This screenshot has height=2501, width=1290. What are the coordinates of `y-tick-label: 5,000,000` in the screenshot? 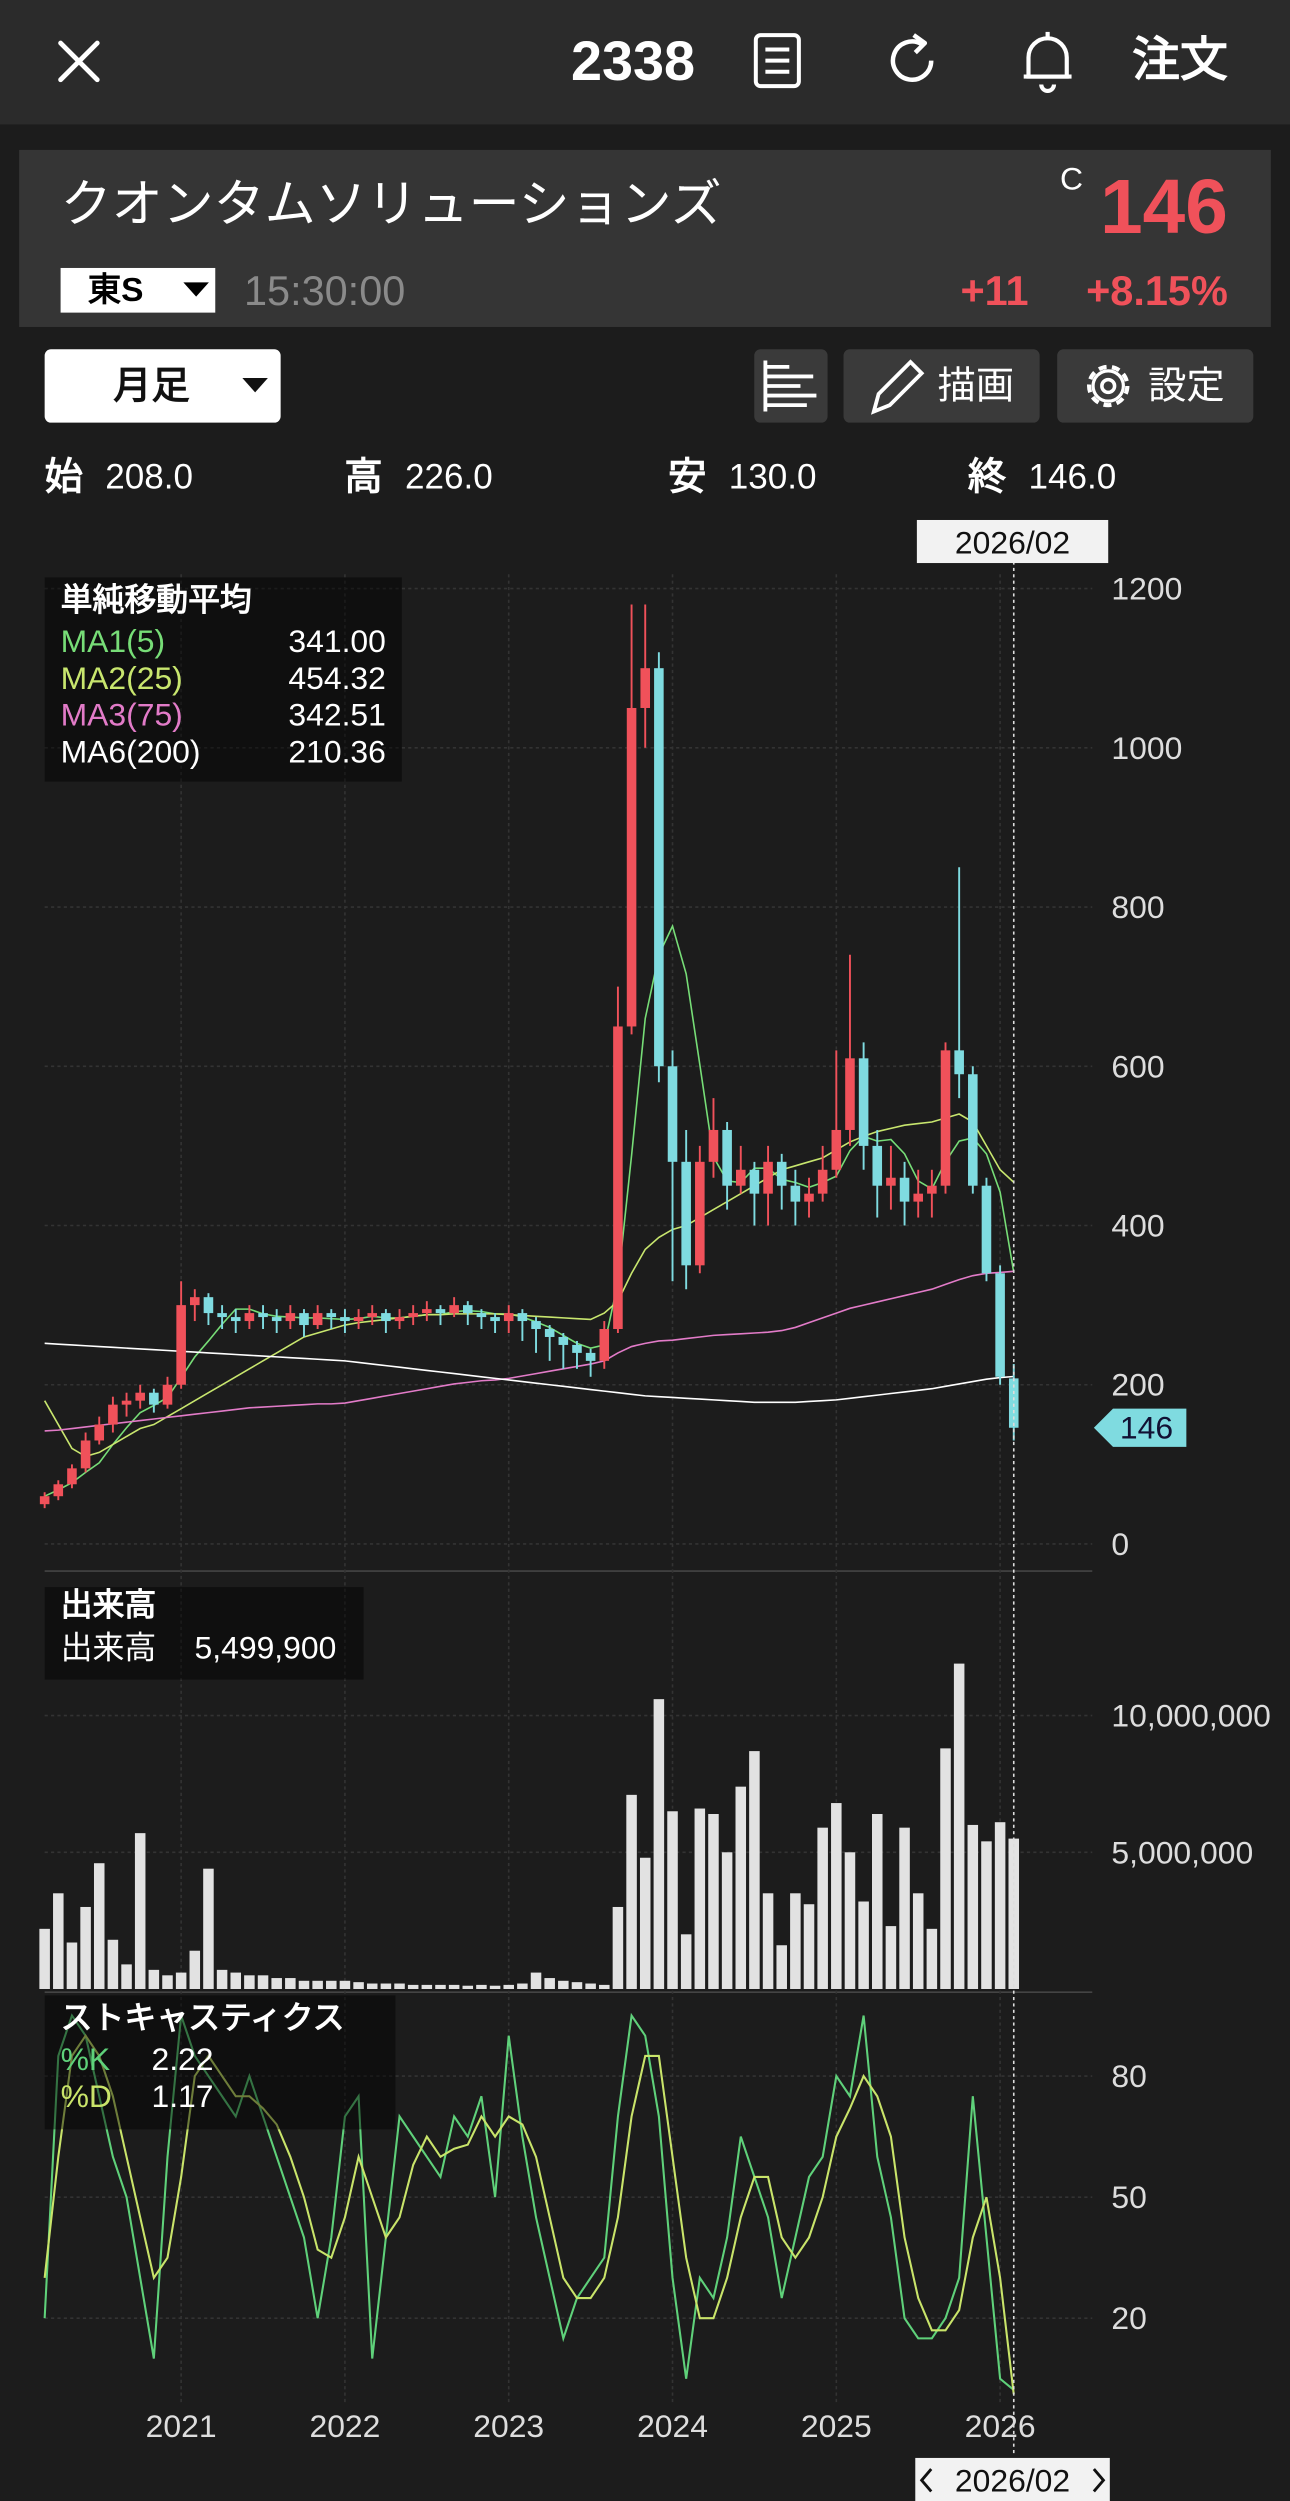 It's located at (1182, 1852).